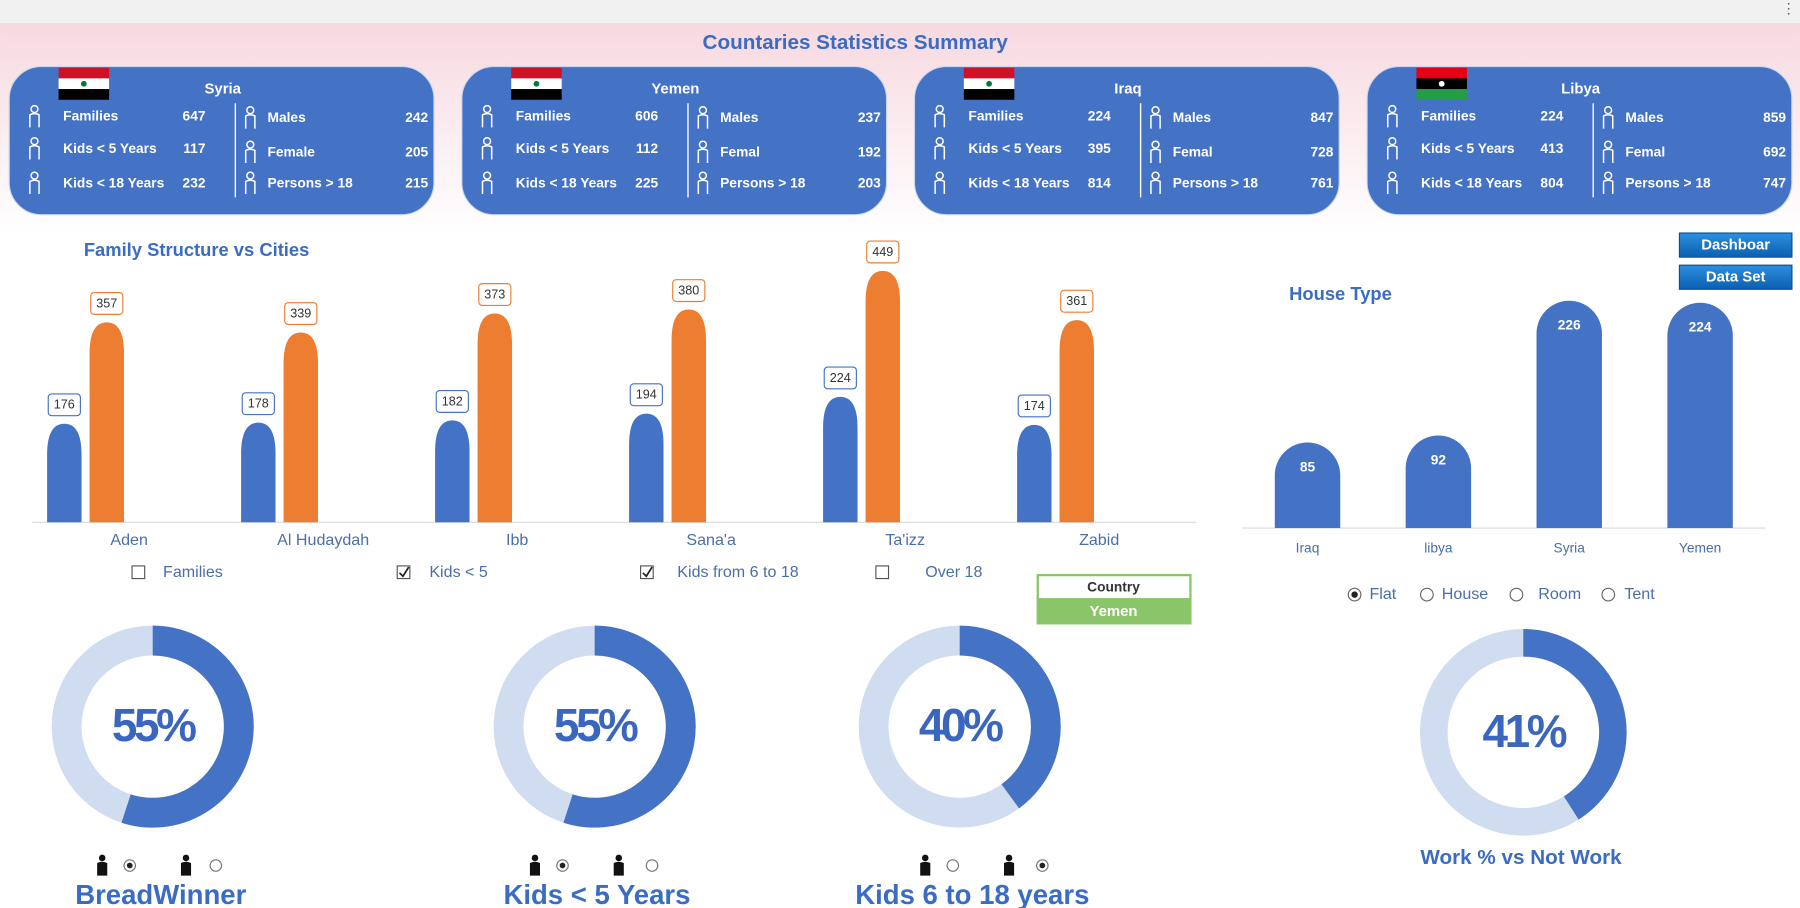 The image size is (1800, 908). What do you see at coordinates (1774, 182) in the screenshot?
I see `card-value: 747` at bounding box center [1774, 182].